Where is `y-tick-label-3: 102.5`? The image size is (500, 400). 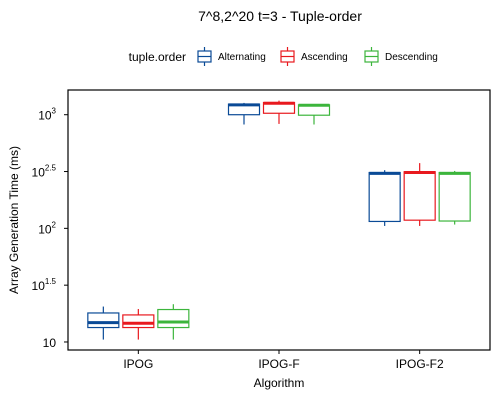 y-tick-label-3: 102.5 is located at coordinates (44, 172).